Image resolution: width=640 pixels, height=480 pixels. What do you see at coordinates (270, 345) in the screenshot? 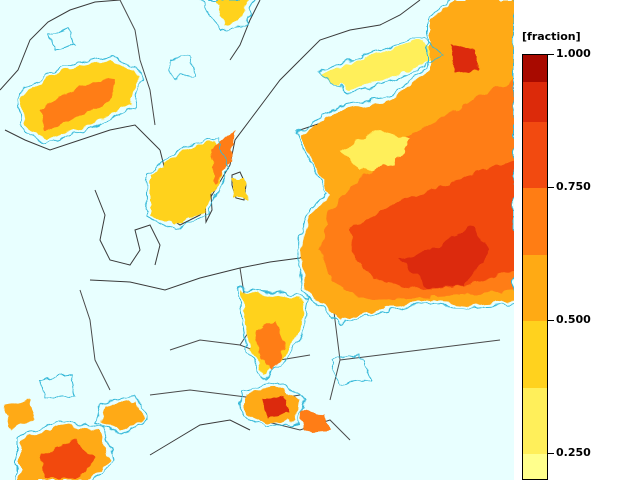
I see `field-central-mid` at bounding box center [270, 345].